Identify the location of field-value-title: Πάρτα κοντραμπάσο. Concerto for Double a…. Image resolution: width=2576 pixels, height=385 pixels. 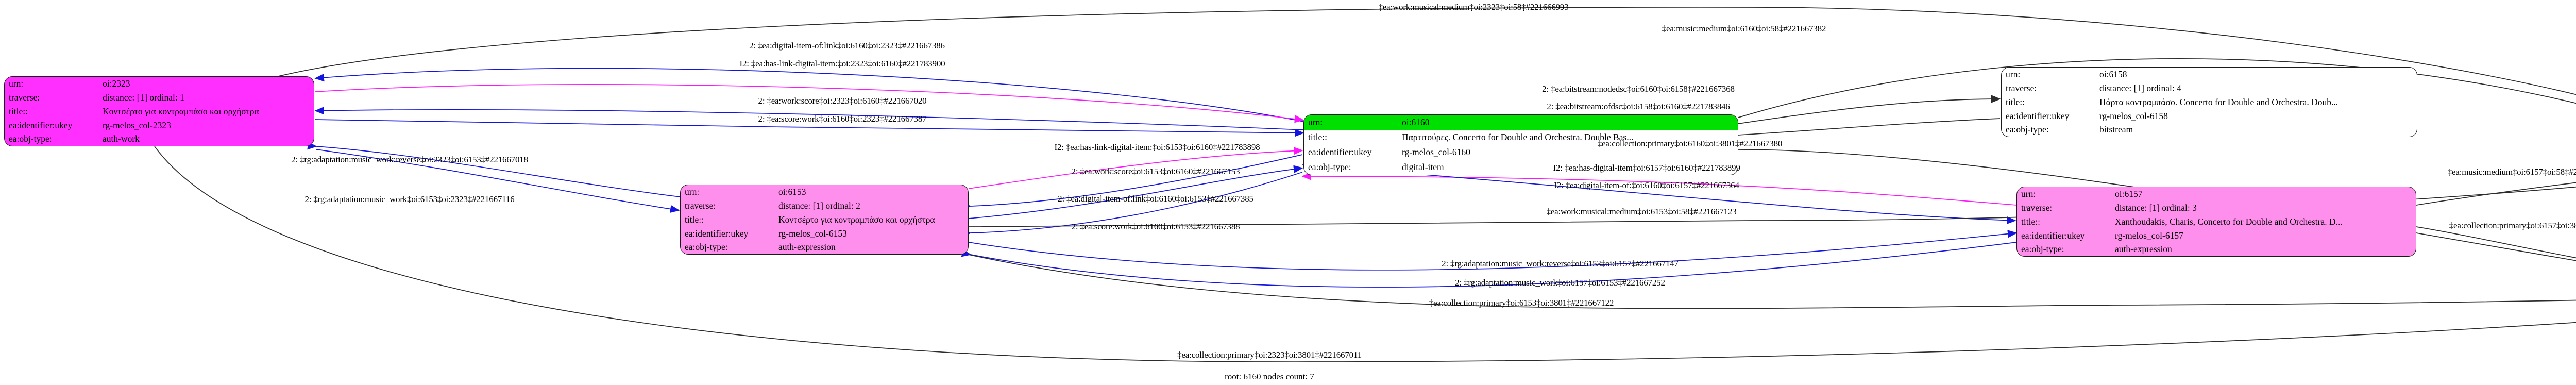
(2218, 101).